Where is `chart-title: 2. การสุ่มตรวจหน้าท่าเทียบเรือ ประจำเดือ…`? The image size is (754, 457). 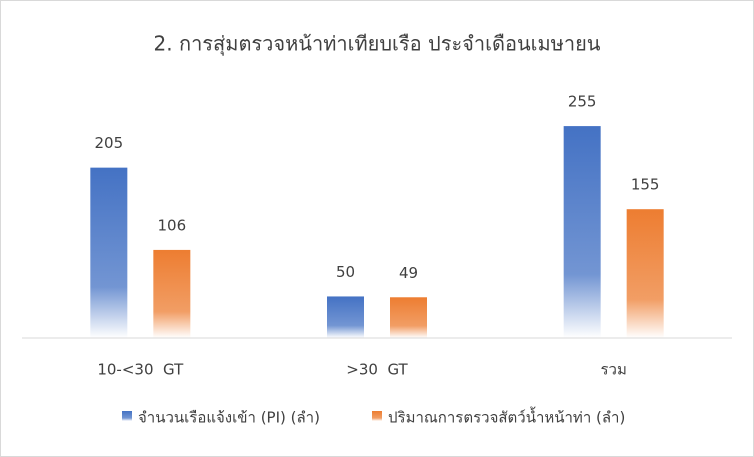 chart-title: 2. การสุ่มตรวจหน้าท่าเทียบเรือ ประจำเดือ… is located at coordinates (377, 44).